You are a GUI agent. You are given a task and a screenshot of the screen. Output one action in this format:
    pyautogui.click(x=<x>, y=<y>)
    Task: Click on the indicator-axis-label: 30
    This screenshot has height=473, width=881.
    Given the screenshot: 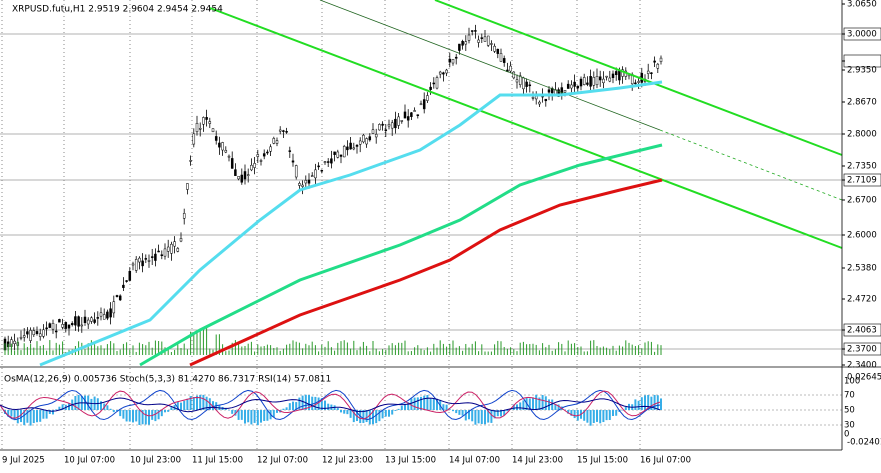 What is the action you would take?
    pyautogui.click(x=849, y=426)
    